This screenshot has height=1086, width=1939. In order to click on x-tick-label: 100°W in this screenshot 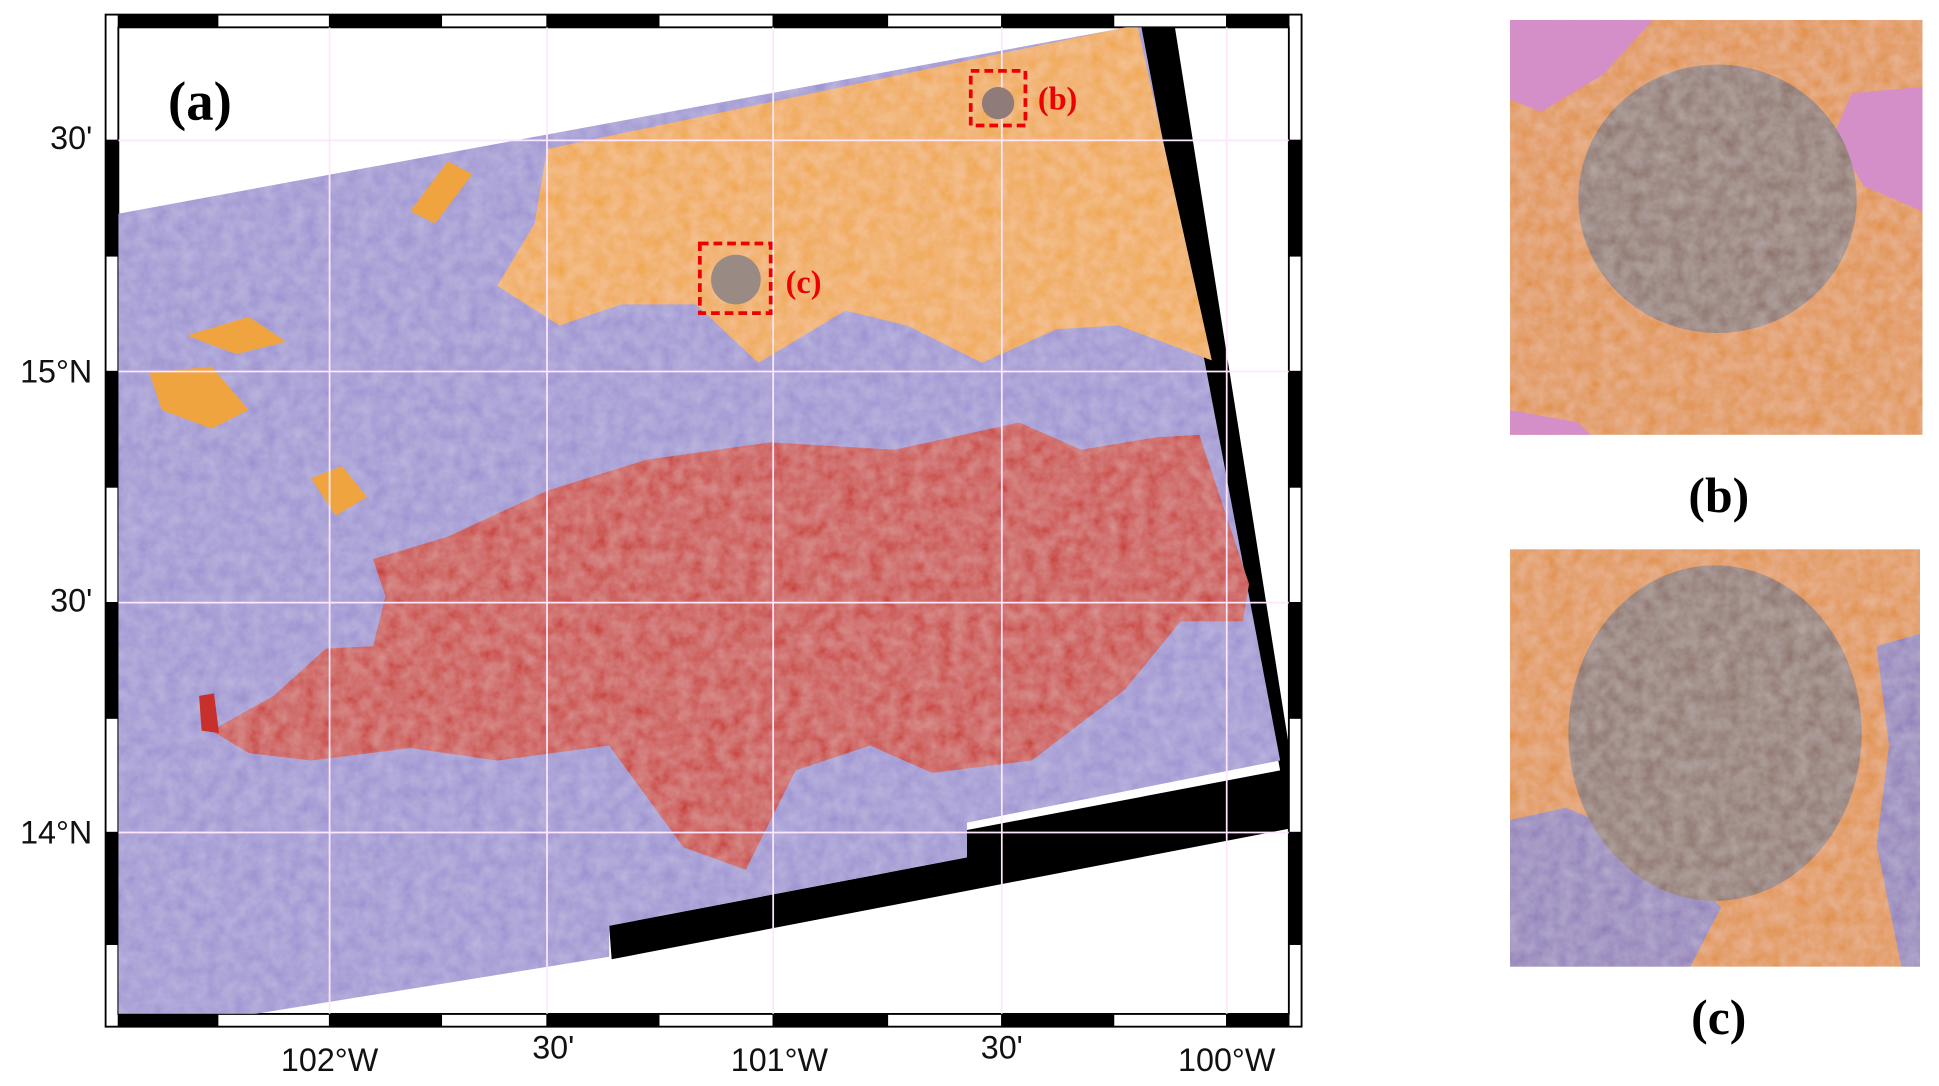, I will do `click(1227, 1060)`.